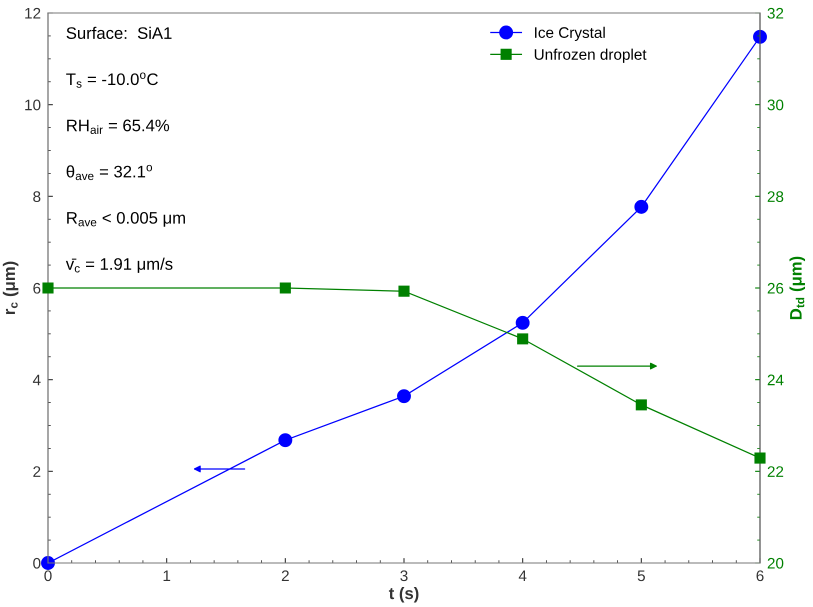  I want to click on y2-tick-label: 24, so click(776, 380).